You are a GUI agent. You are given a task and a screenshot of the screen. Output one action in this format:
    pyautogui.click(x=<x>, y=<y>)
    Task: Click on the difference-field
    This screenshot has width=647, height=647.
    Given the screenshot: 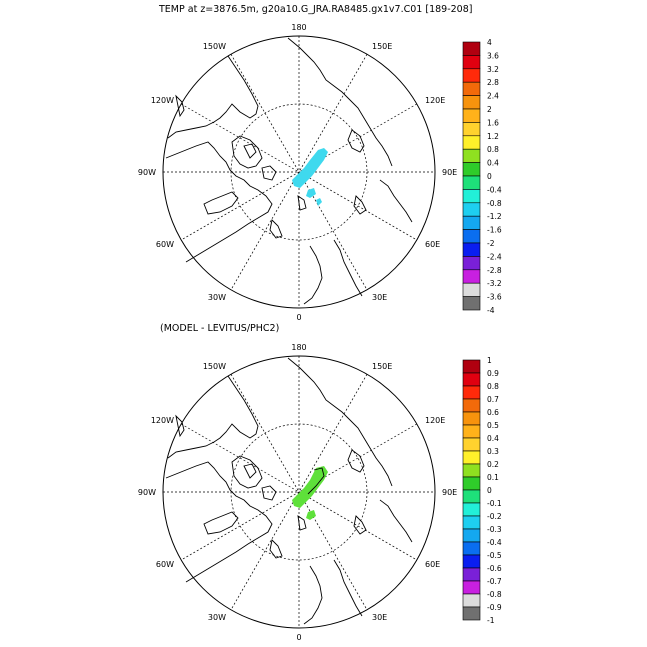 What is the action you would take?
    pyautogui.click(x=310, y=493)
    